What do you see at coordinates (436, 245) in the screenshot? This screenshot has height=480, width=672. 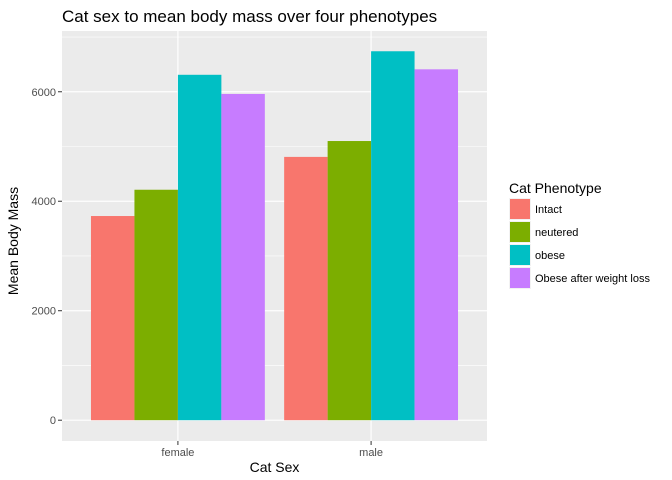 I see `bar-male-obese-after-weight-loss` at bounding box center [436, 245].